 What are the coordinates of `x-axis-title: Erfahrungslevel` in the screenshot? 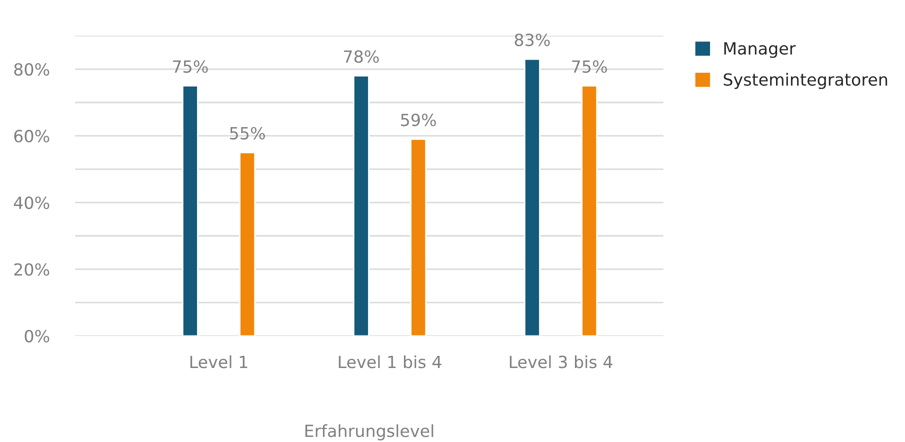 It's located at (369, 432).